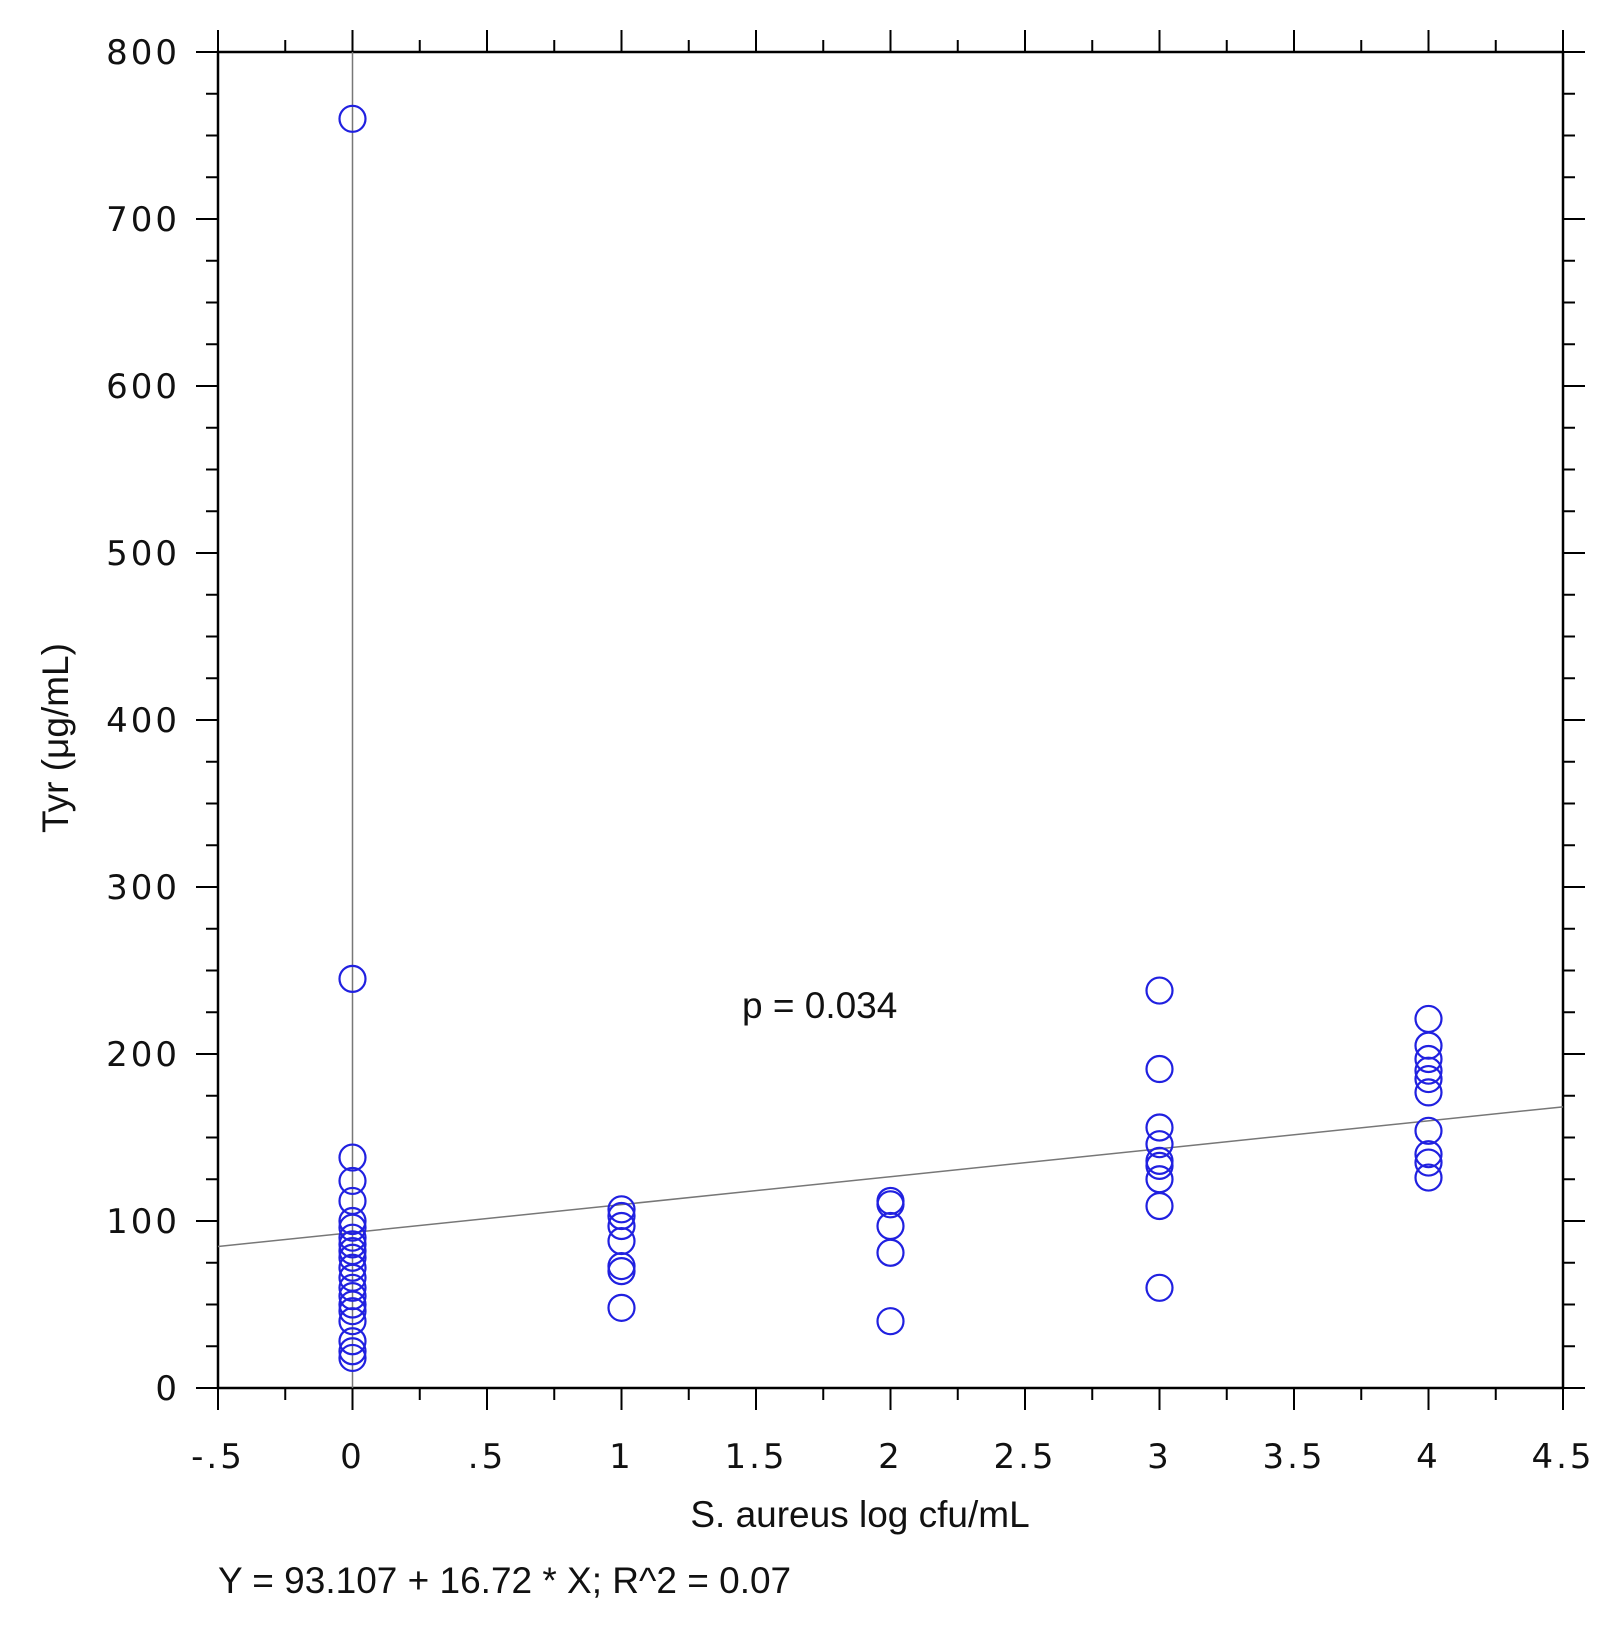 This screenshot has height=1643, width=1620. What do you see at coordinates (143, 387) in the screenshot?
I see `y-tick-label: 600` at bounding box center [143, 387].